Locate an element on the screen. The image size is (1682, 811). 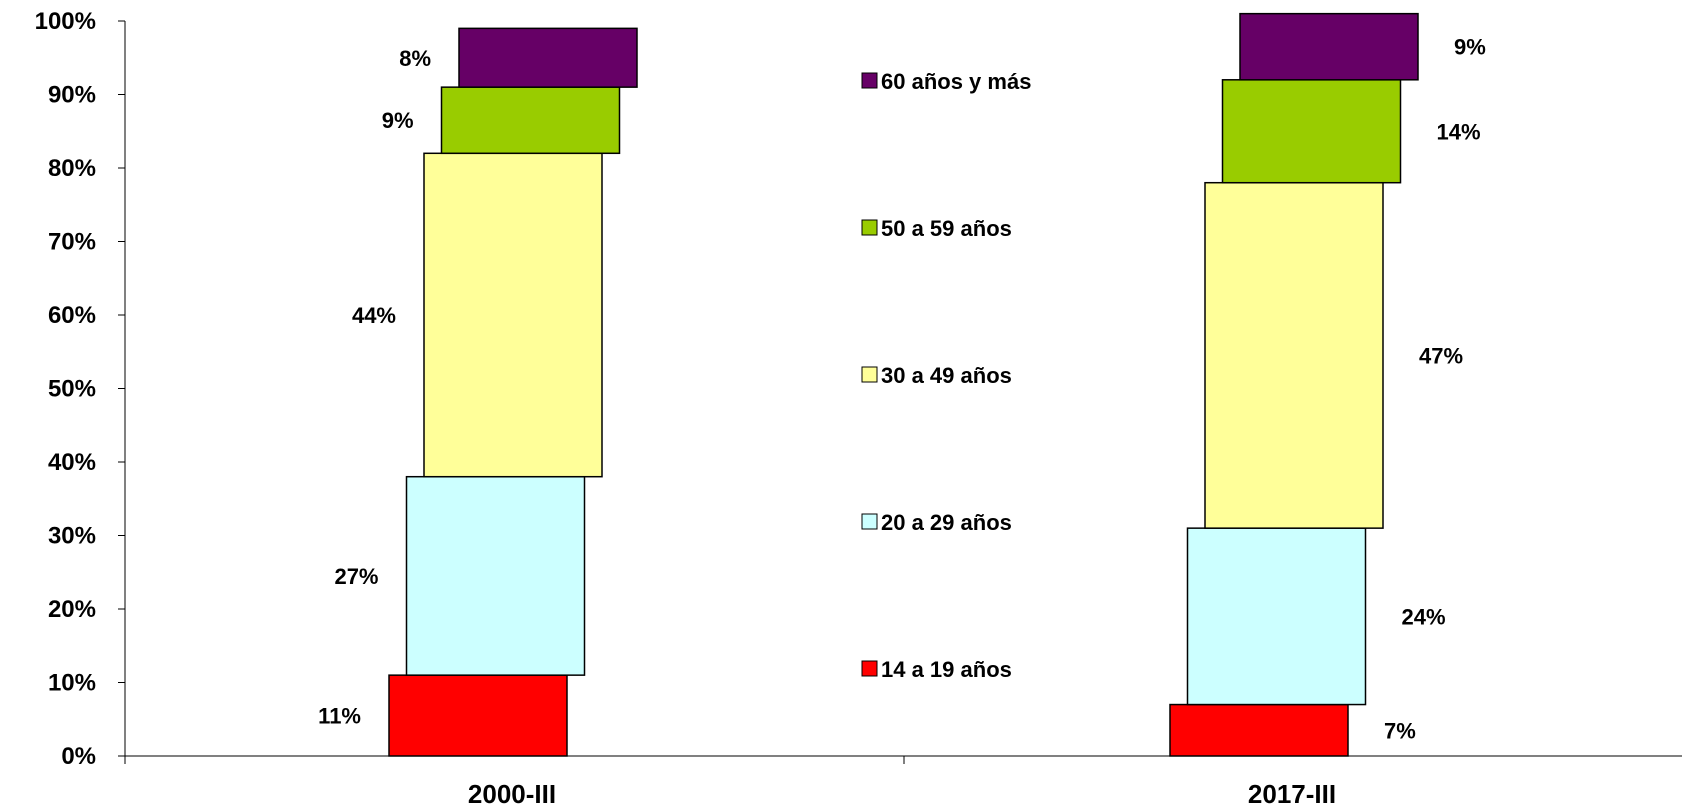
y-tick-label: 100% is located at coordinates (65, 21).